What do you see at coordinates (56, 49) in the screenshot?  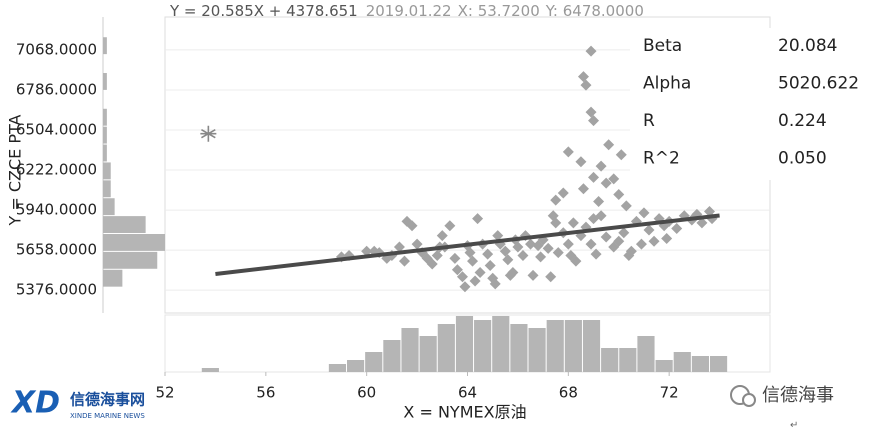 I see `y-tick-label: 7068.0000` at bounding box center [56, 49].